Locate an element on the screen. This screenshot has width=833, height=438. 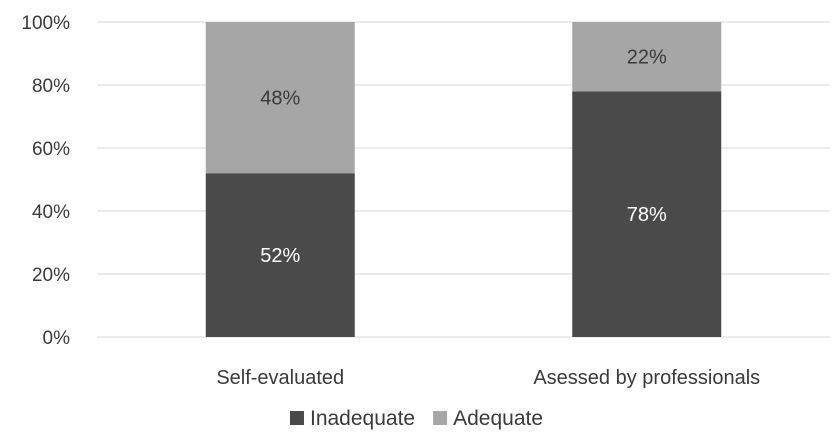
y-axis-tick-labels: 0% 20% 40% 60% 80% 100% is located at coordinates (45, 181).